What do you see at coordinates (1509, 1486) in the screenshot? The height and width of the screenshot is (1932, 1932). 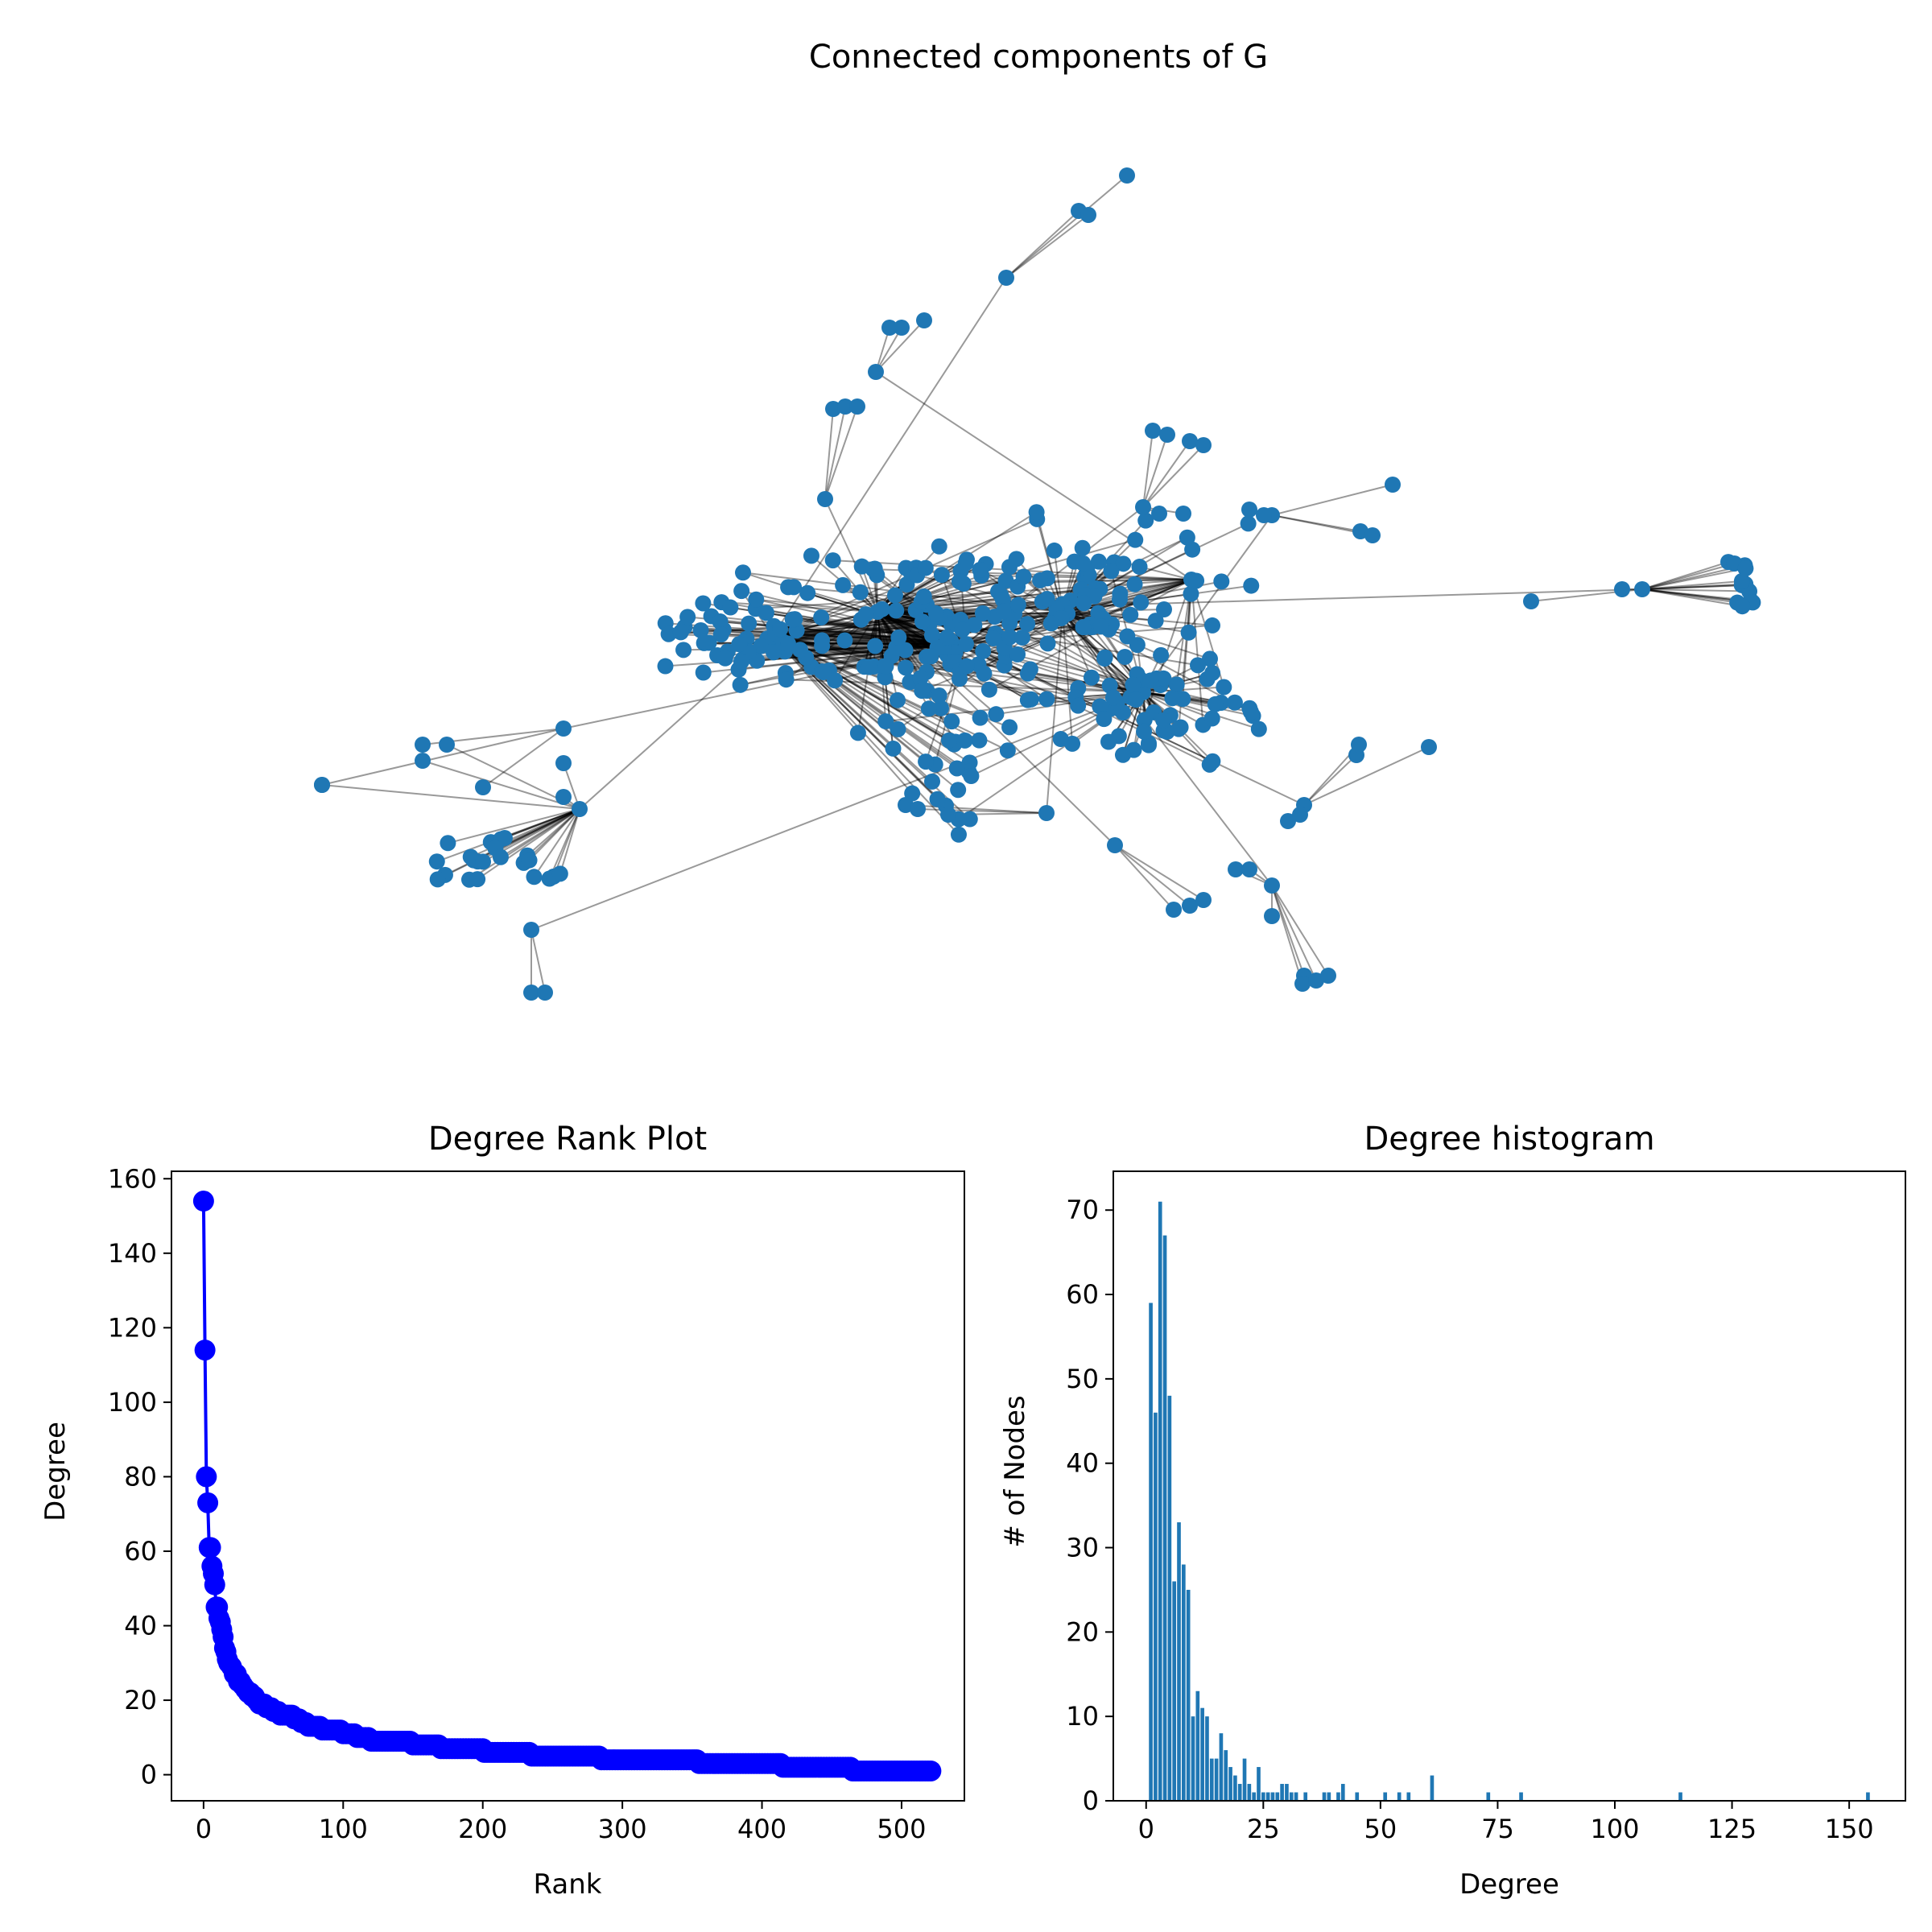 I see `hist-frame` at bounding box center [1509, 1486].